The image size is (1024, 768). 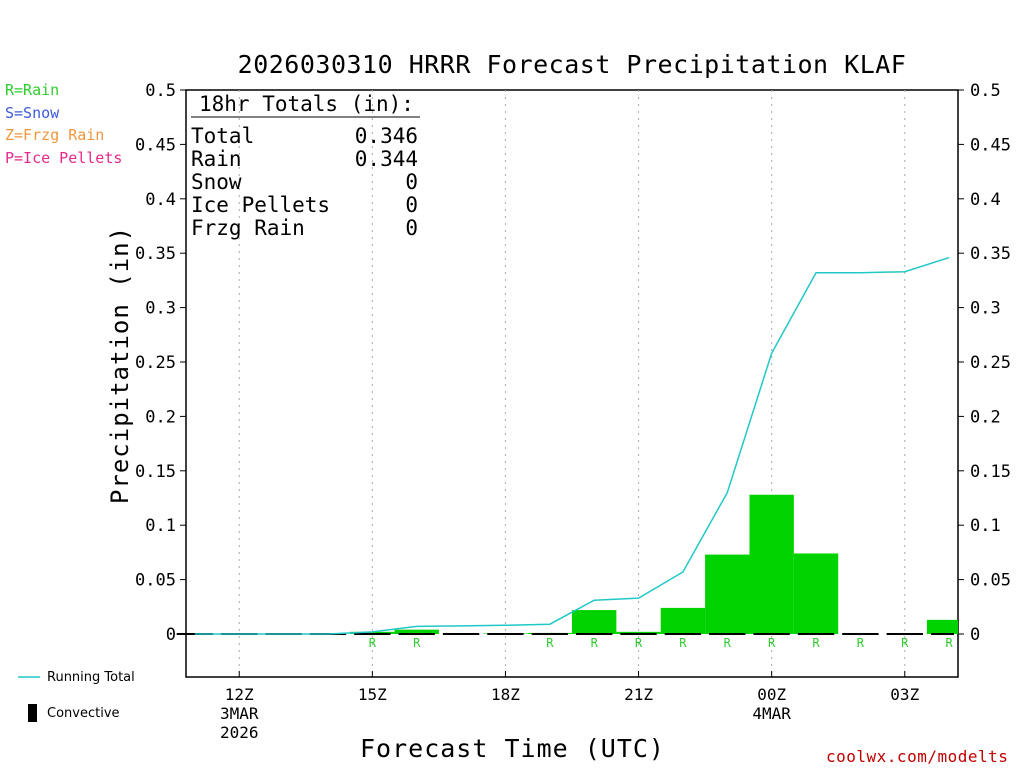 What do you see at coordinates (771, 694) in the screenshot?
I see `x-tick-label: 00Z` at bounding box center [771, 694].